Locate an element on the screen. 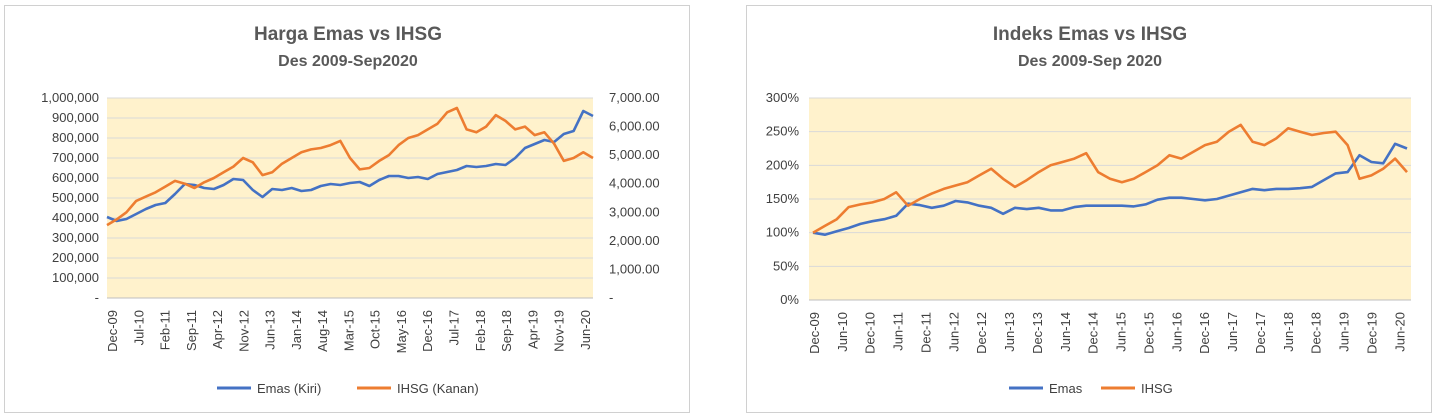  x-tick-label: Dec-10 is located at coordinates (870, 333).